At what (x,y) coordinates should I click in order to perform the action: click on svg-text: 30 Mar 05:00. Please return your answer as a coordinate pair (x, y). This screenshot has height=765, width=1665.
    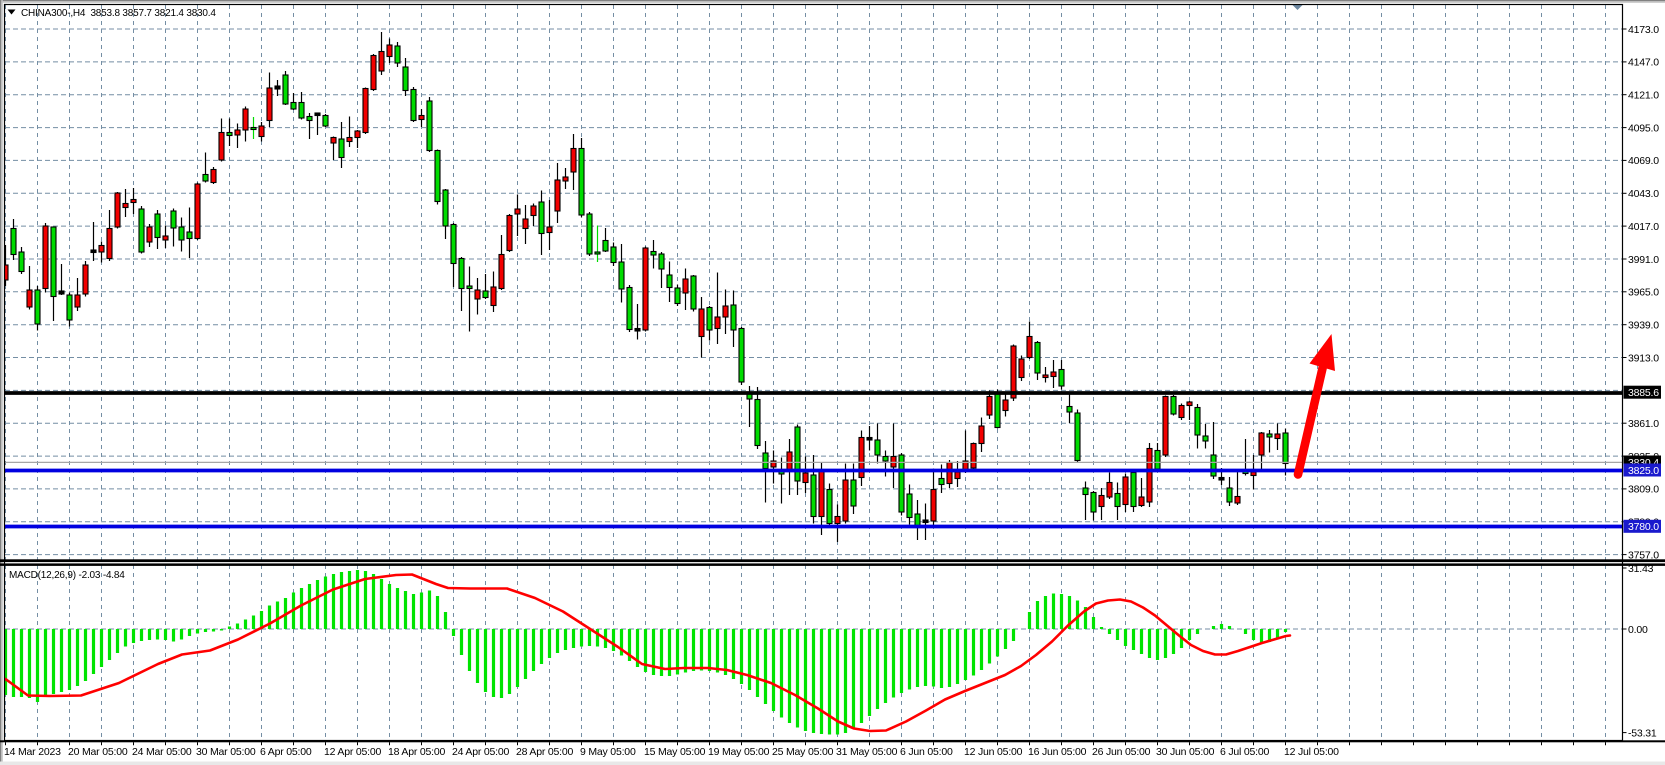
    Looking at the image, I should click on (226, 752).